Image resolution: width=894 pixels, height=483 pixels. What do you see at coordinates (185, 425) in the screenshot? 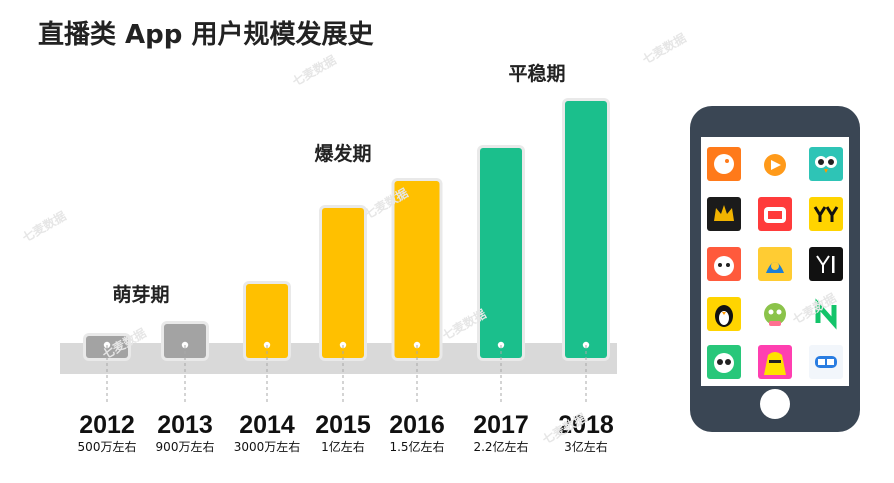
I see `year-label-2013: 2013` at bounding box center [185, 425].